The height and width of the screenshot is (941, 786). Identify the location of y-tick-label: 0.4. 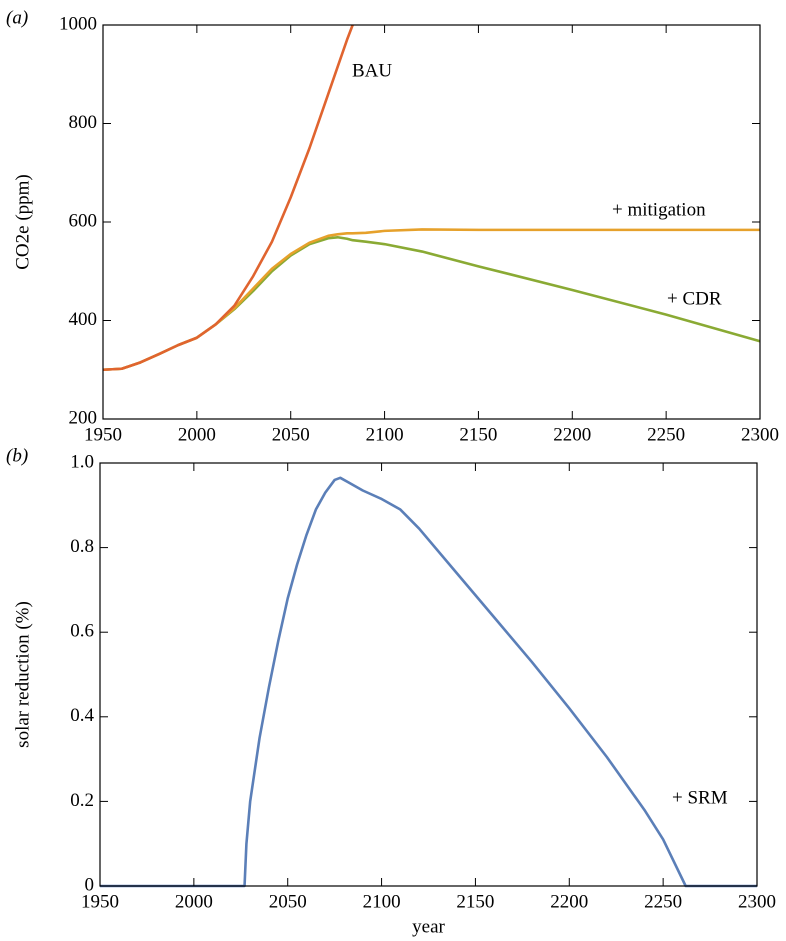
(82, 715).